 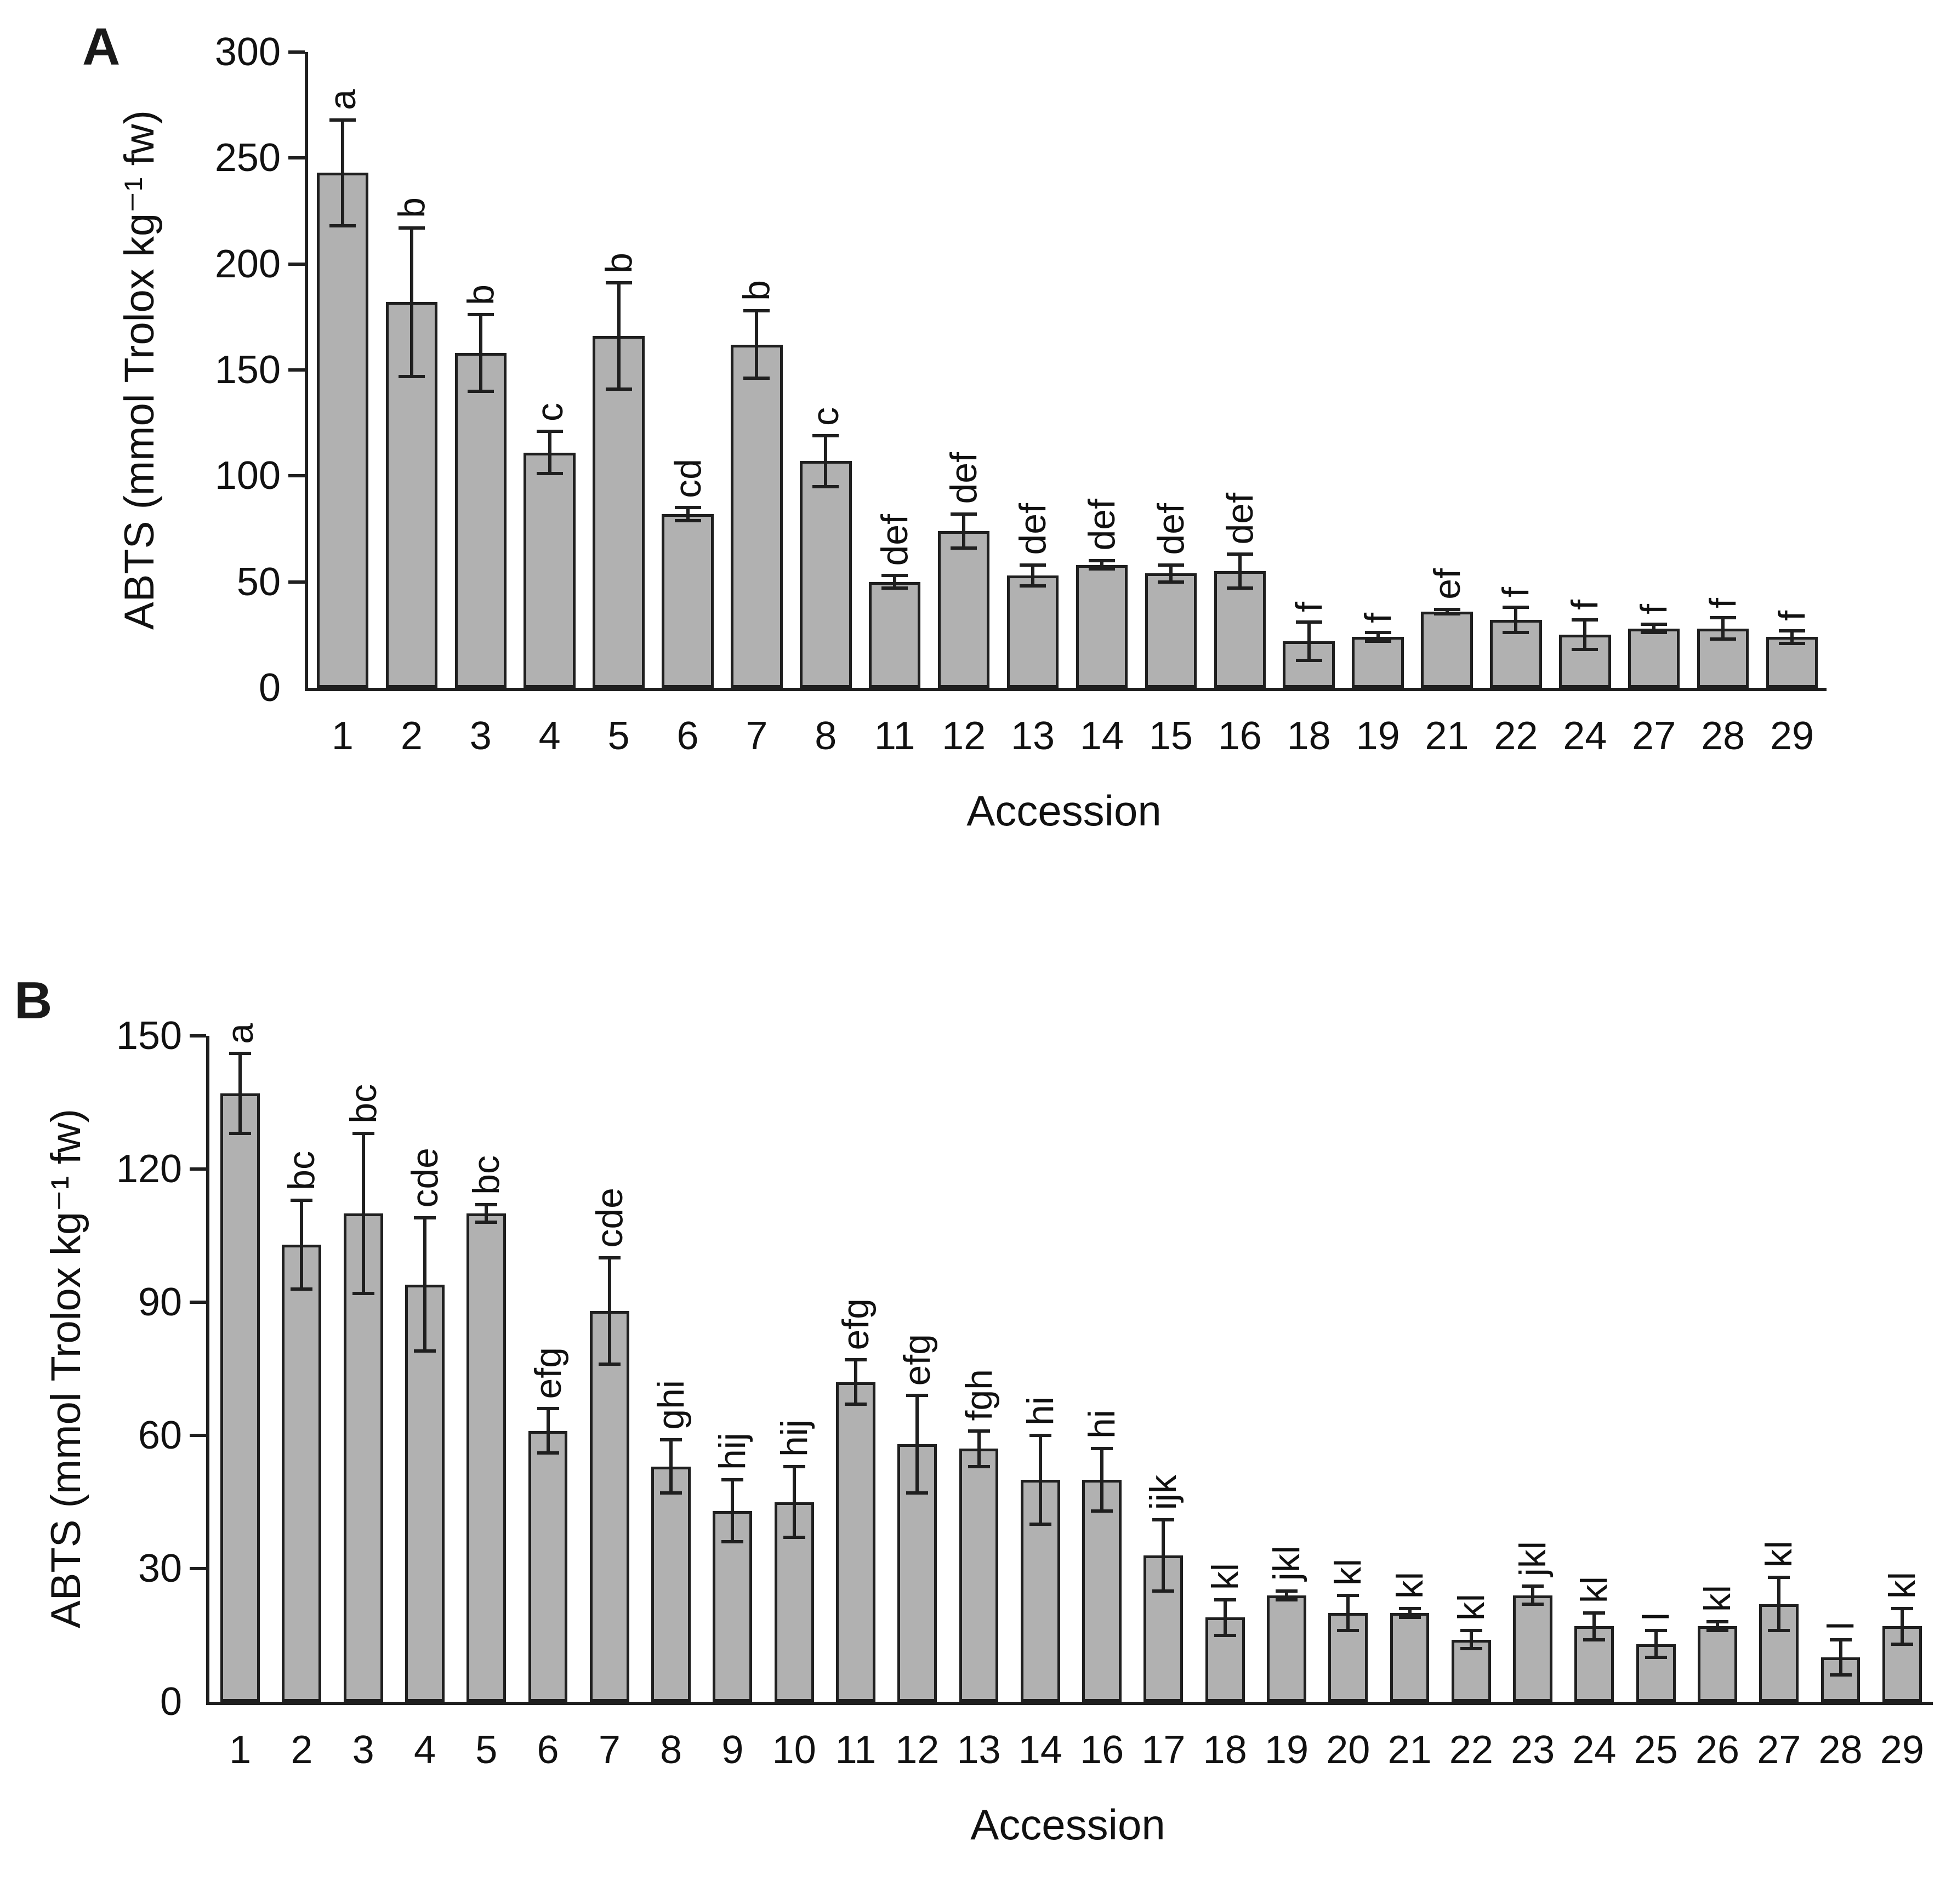 I want to click on significance-letter: c, so click(x=826, y=416).